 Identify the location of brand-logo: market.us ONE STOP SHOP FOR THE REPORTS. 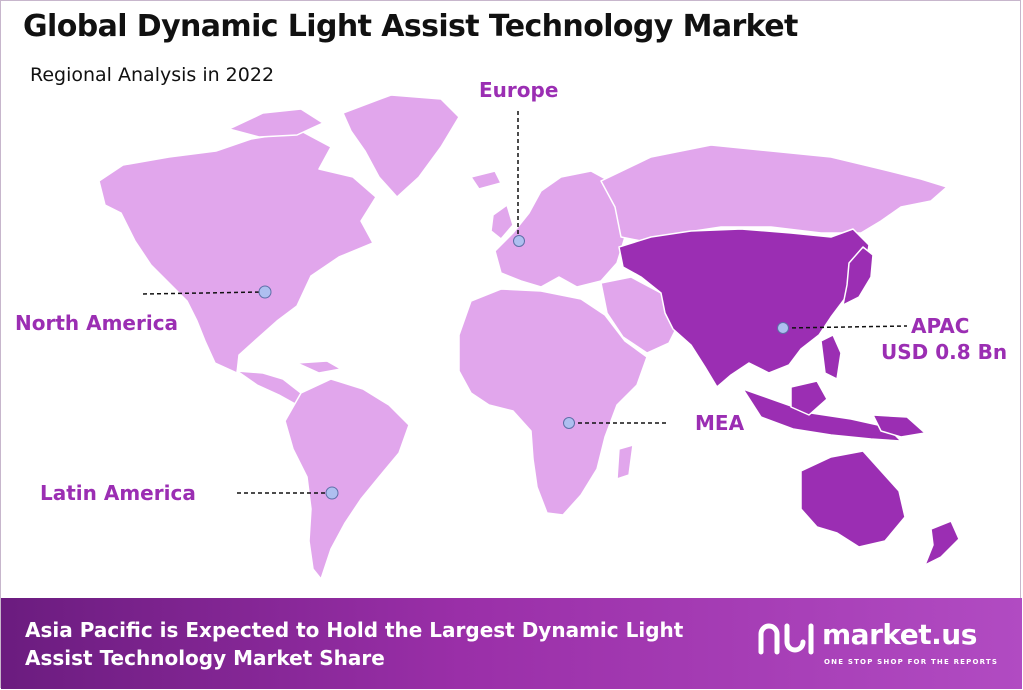
(881, 648).